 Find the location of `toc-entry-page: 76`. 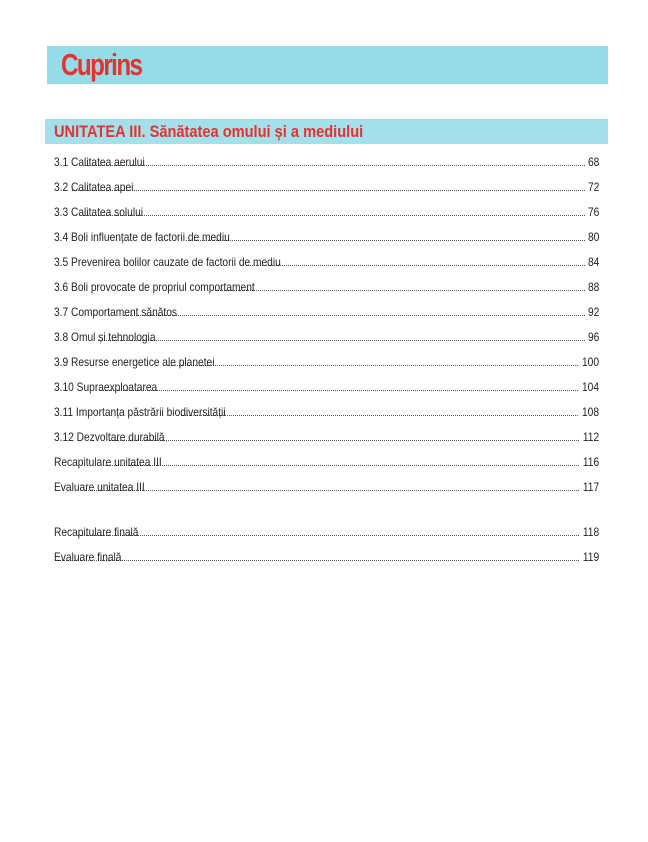

toc-entry-page: 76 is located at coordinates (593, 212).